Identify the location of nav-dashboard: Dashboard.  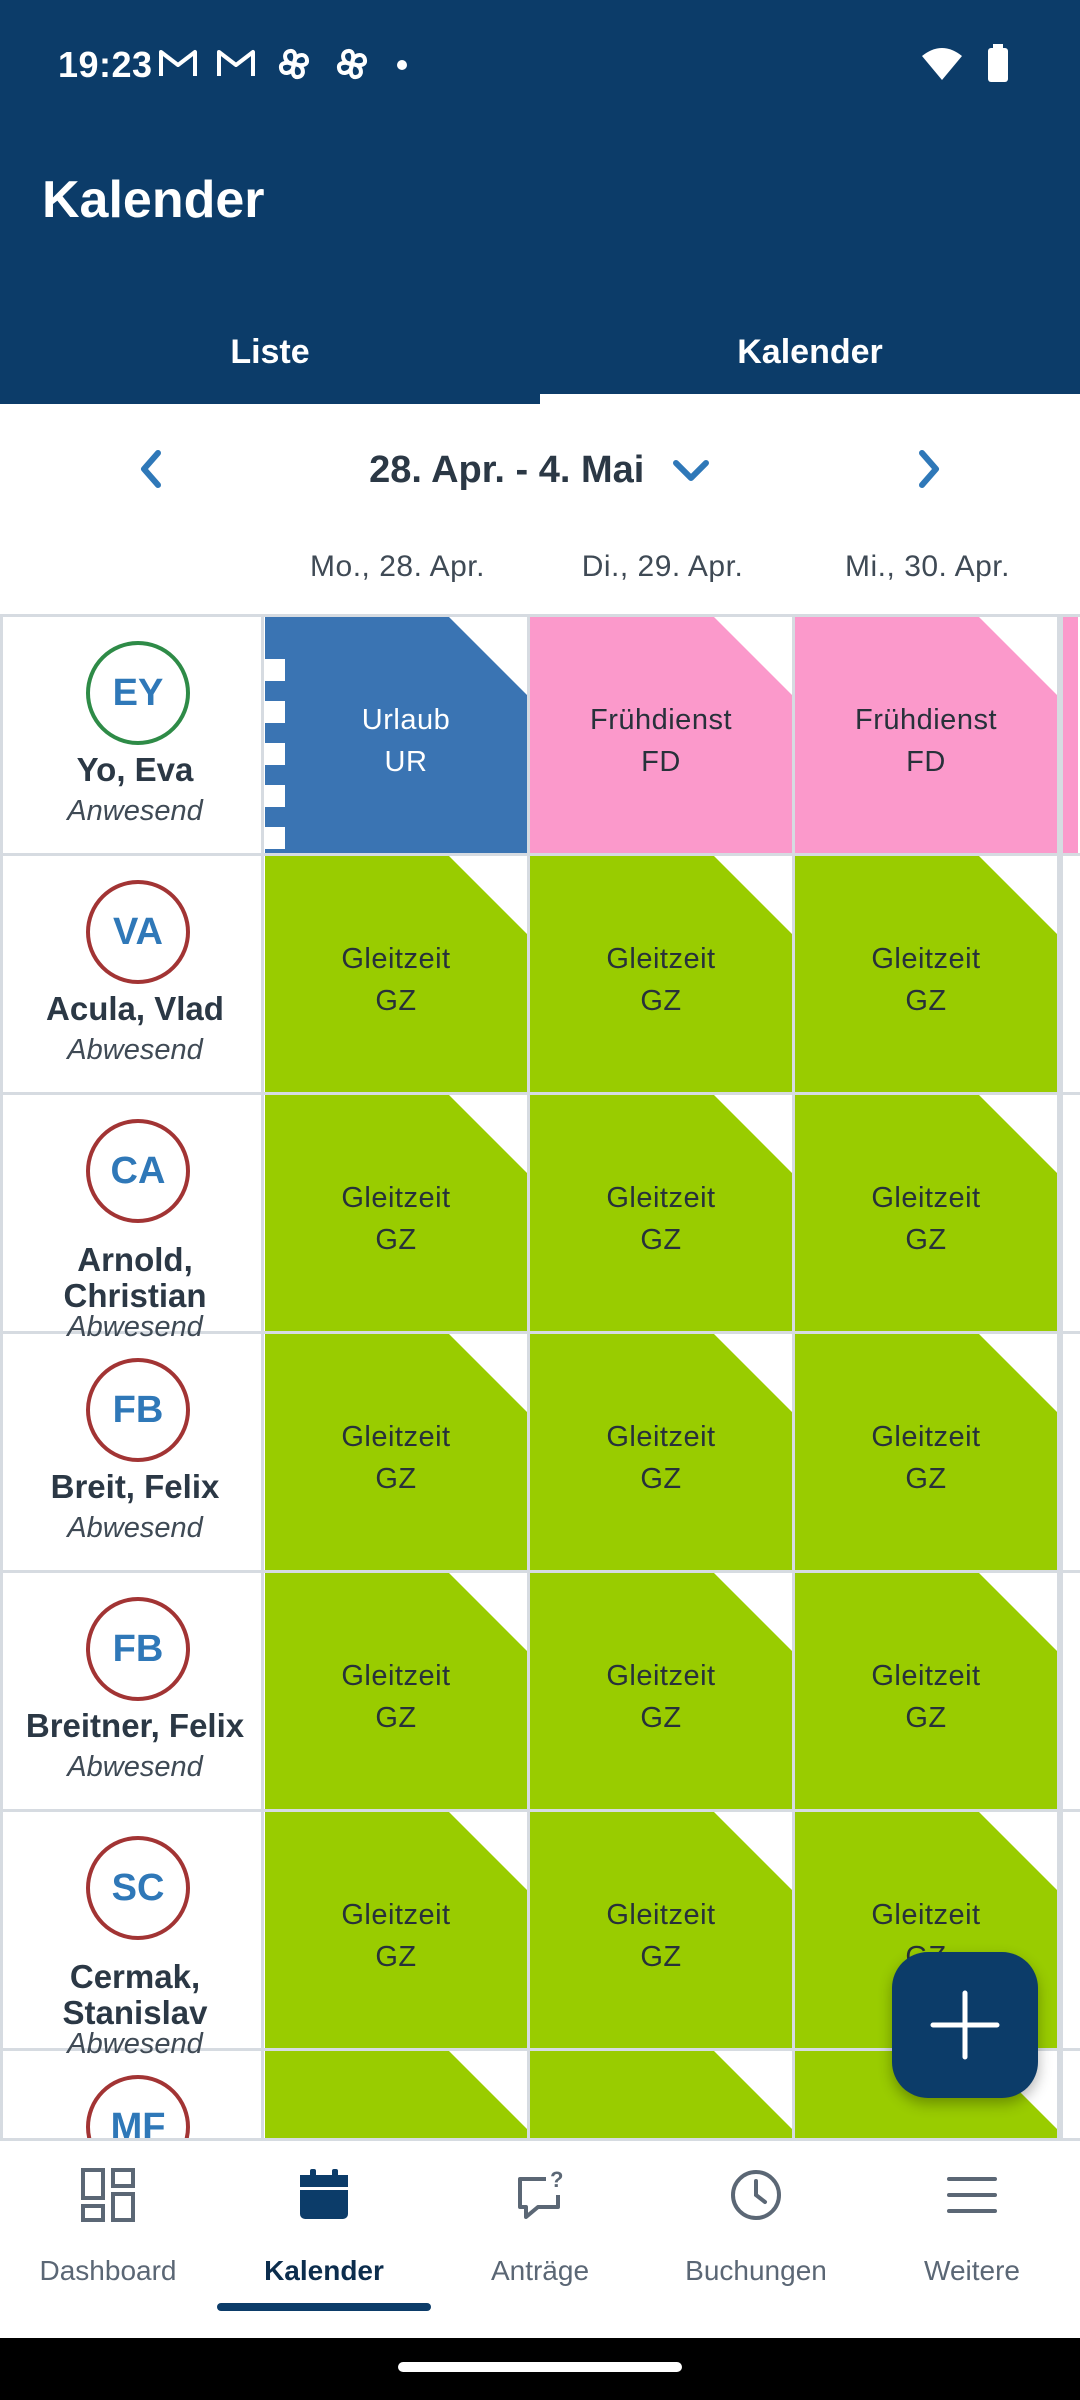
(108, 2239).